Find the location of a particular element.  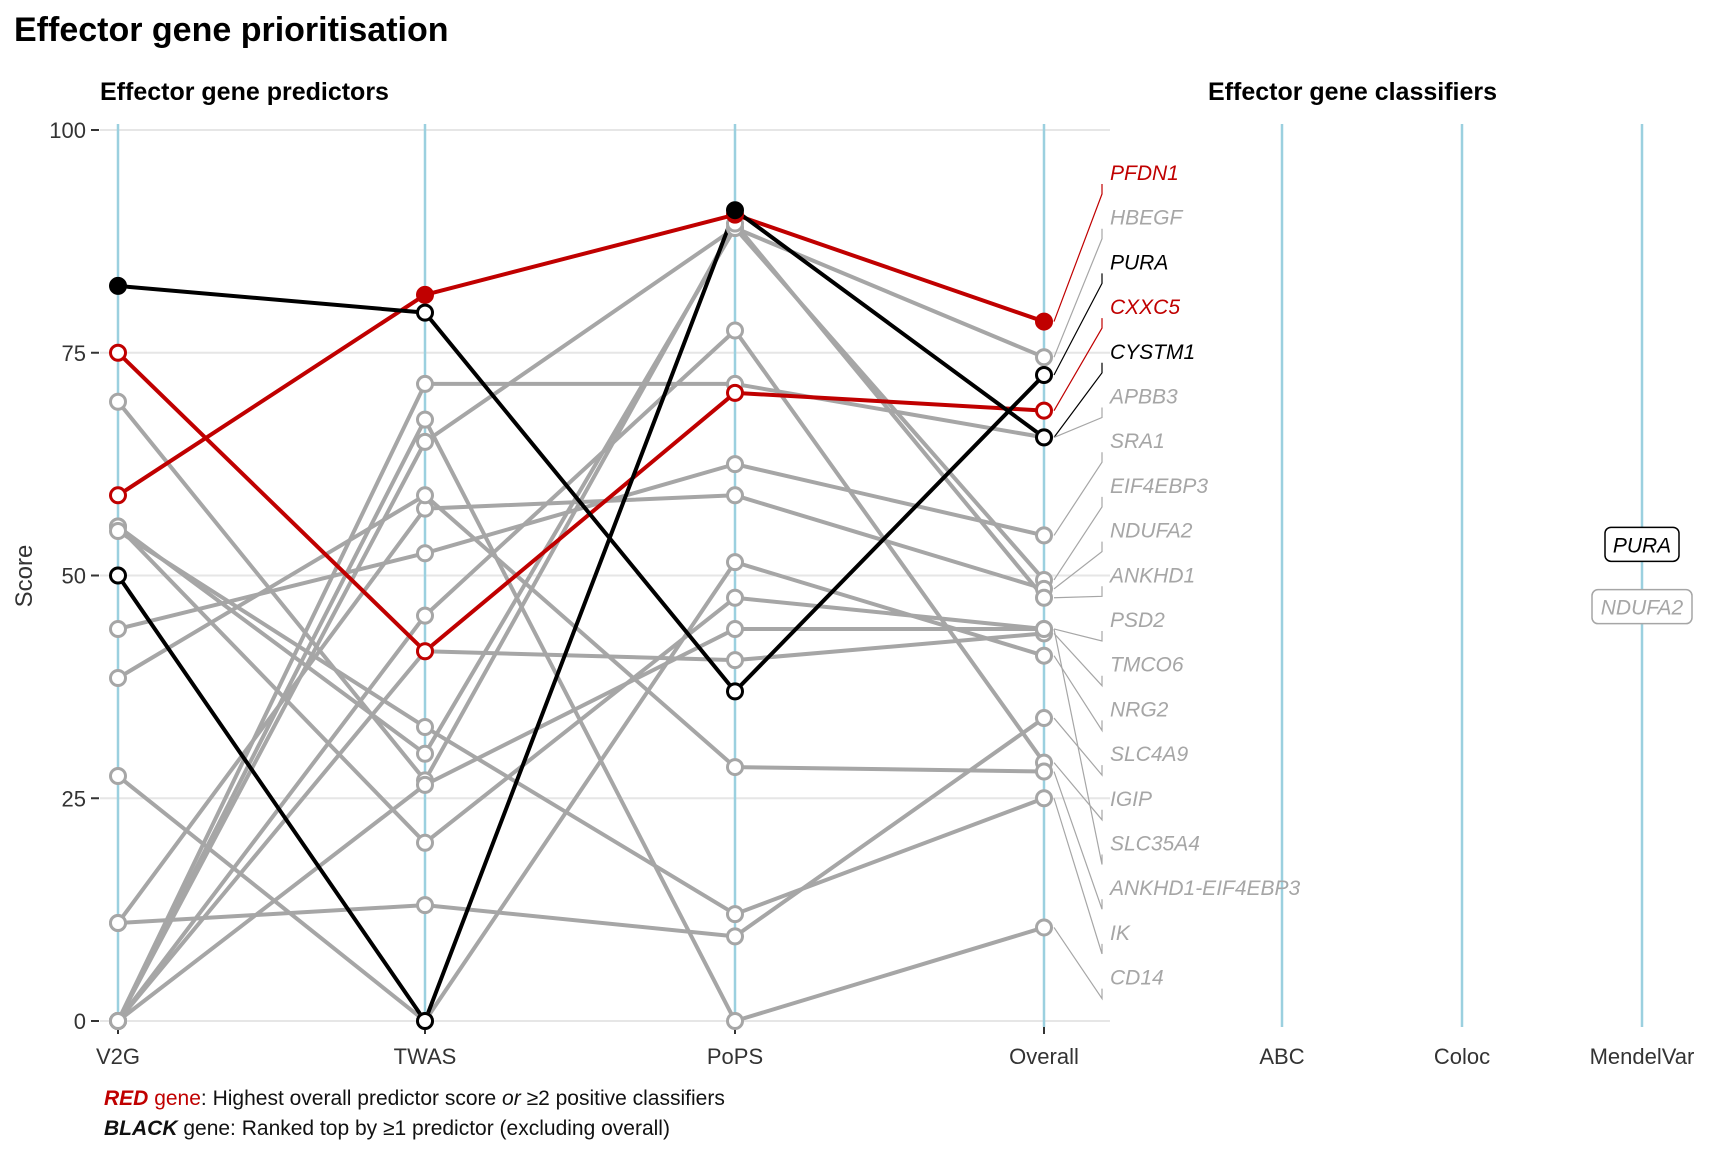

y-tick-label-0: 0 is located at coordinates (80, 1021).